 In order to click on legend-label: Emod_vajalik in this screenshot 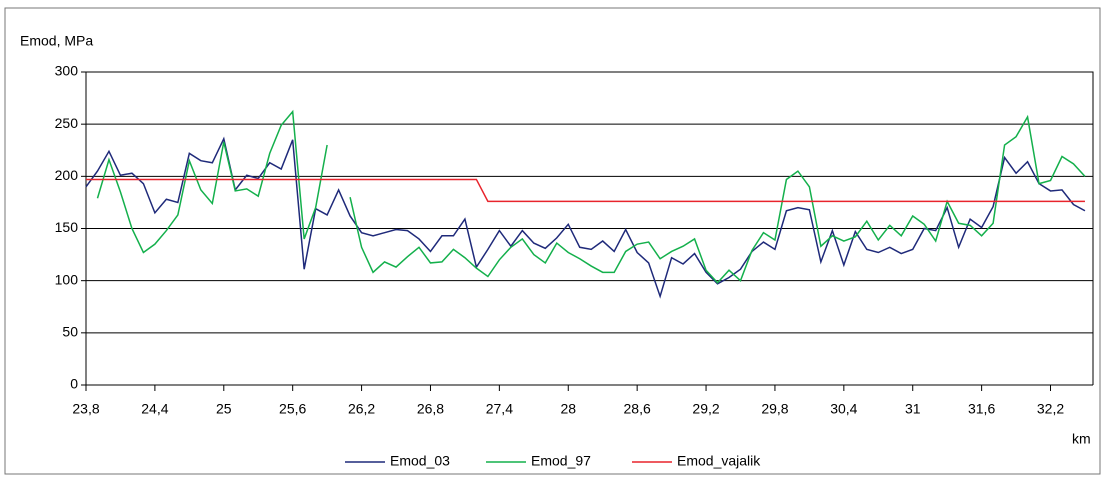, I will do `click(719, 461)`.